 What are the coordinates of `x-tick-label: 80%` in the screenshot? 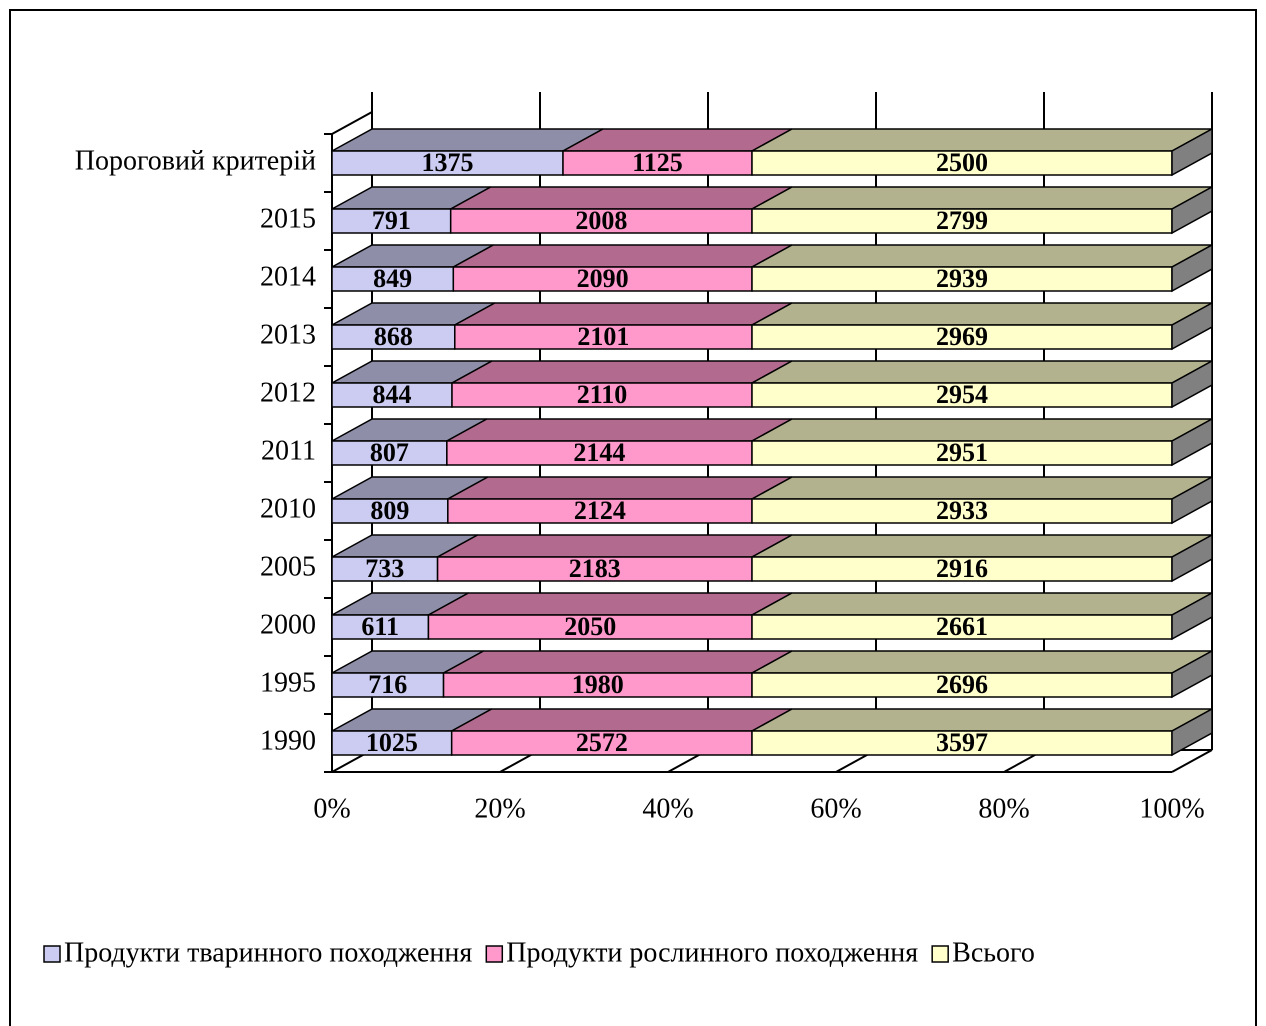 It's located at (1003, 808).